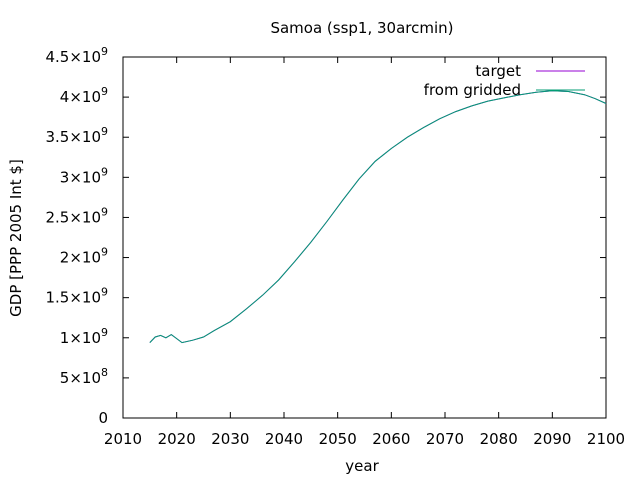 The width and height of the screenshot is (640, 480). I want to click on x-tick-label: 2020, so click(177, 439).